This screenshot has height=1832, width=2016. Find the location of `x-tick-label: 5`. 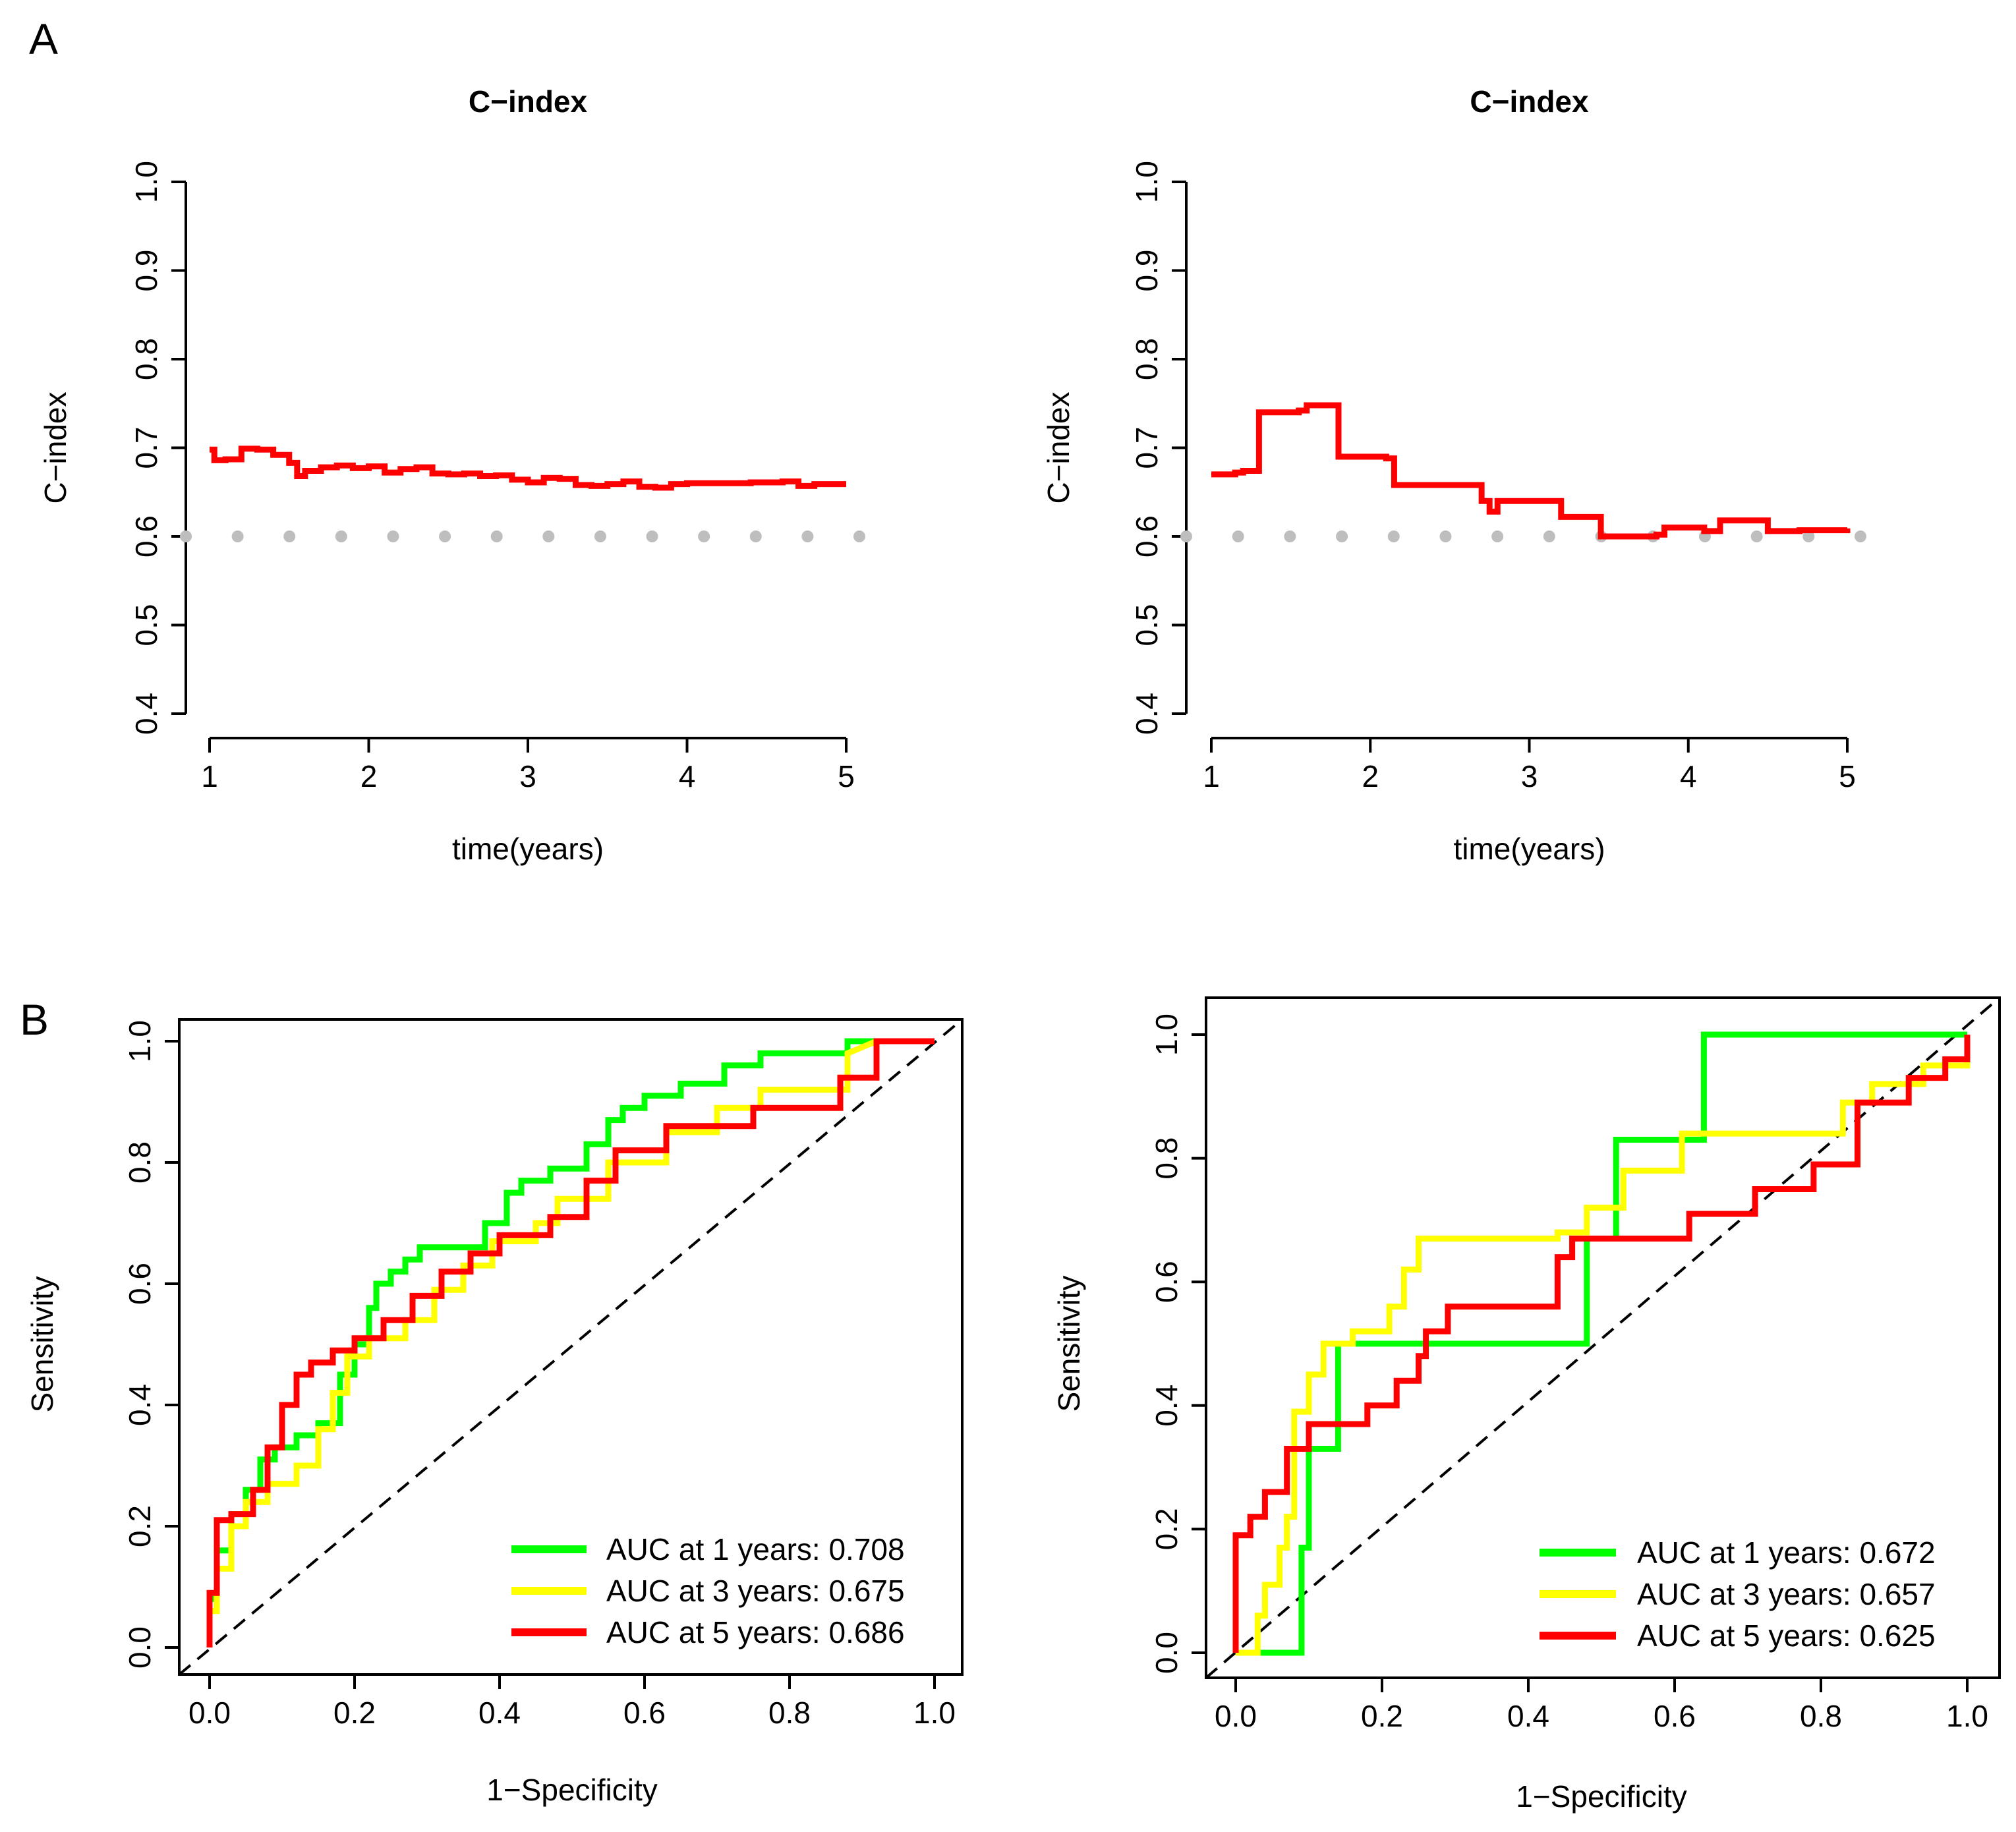

x-tick-label: 5 is located at coordinates (846, 776).